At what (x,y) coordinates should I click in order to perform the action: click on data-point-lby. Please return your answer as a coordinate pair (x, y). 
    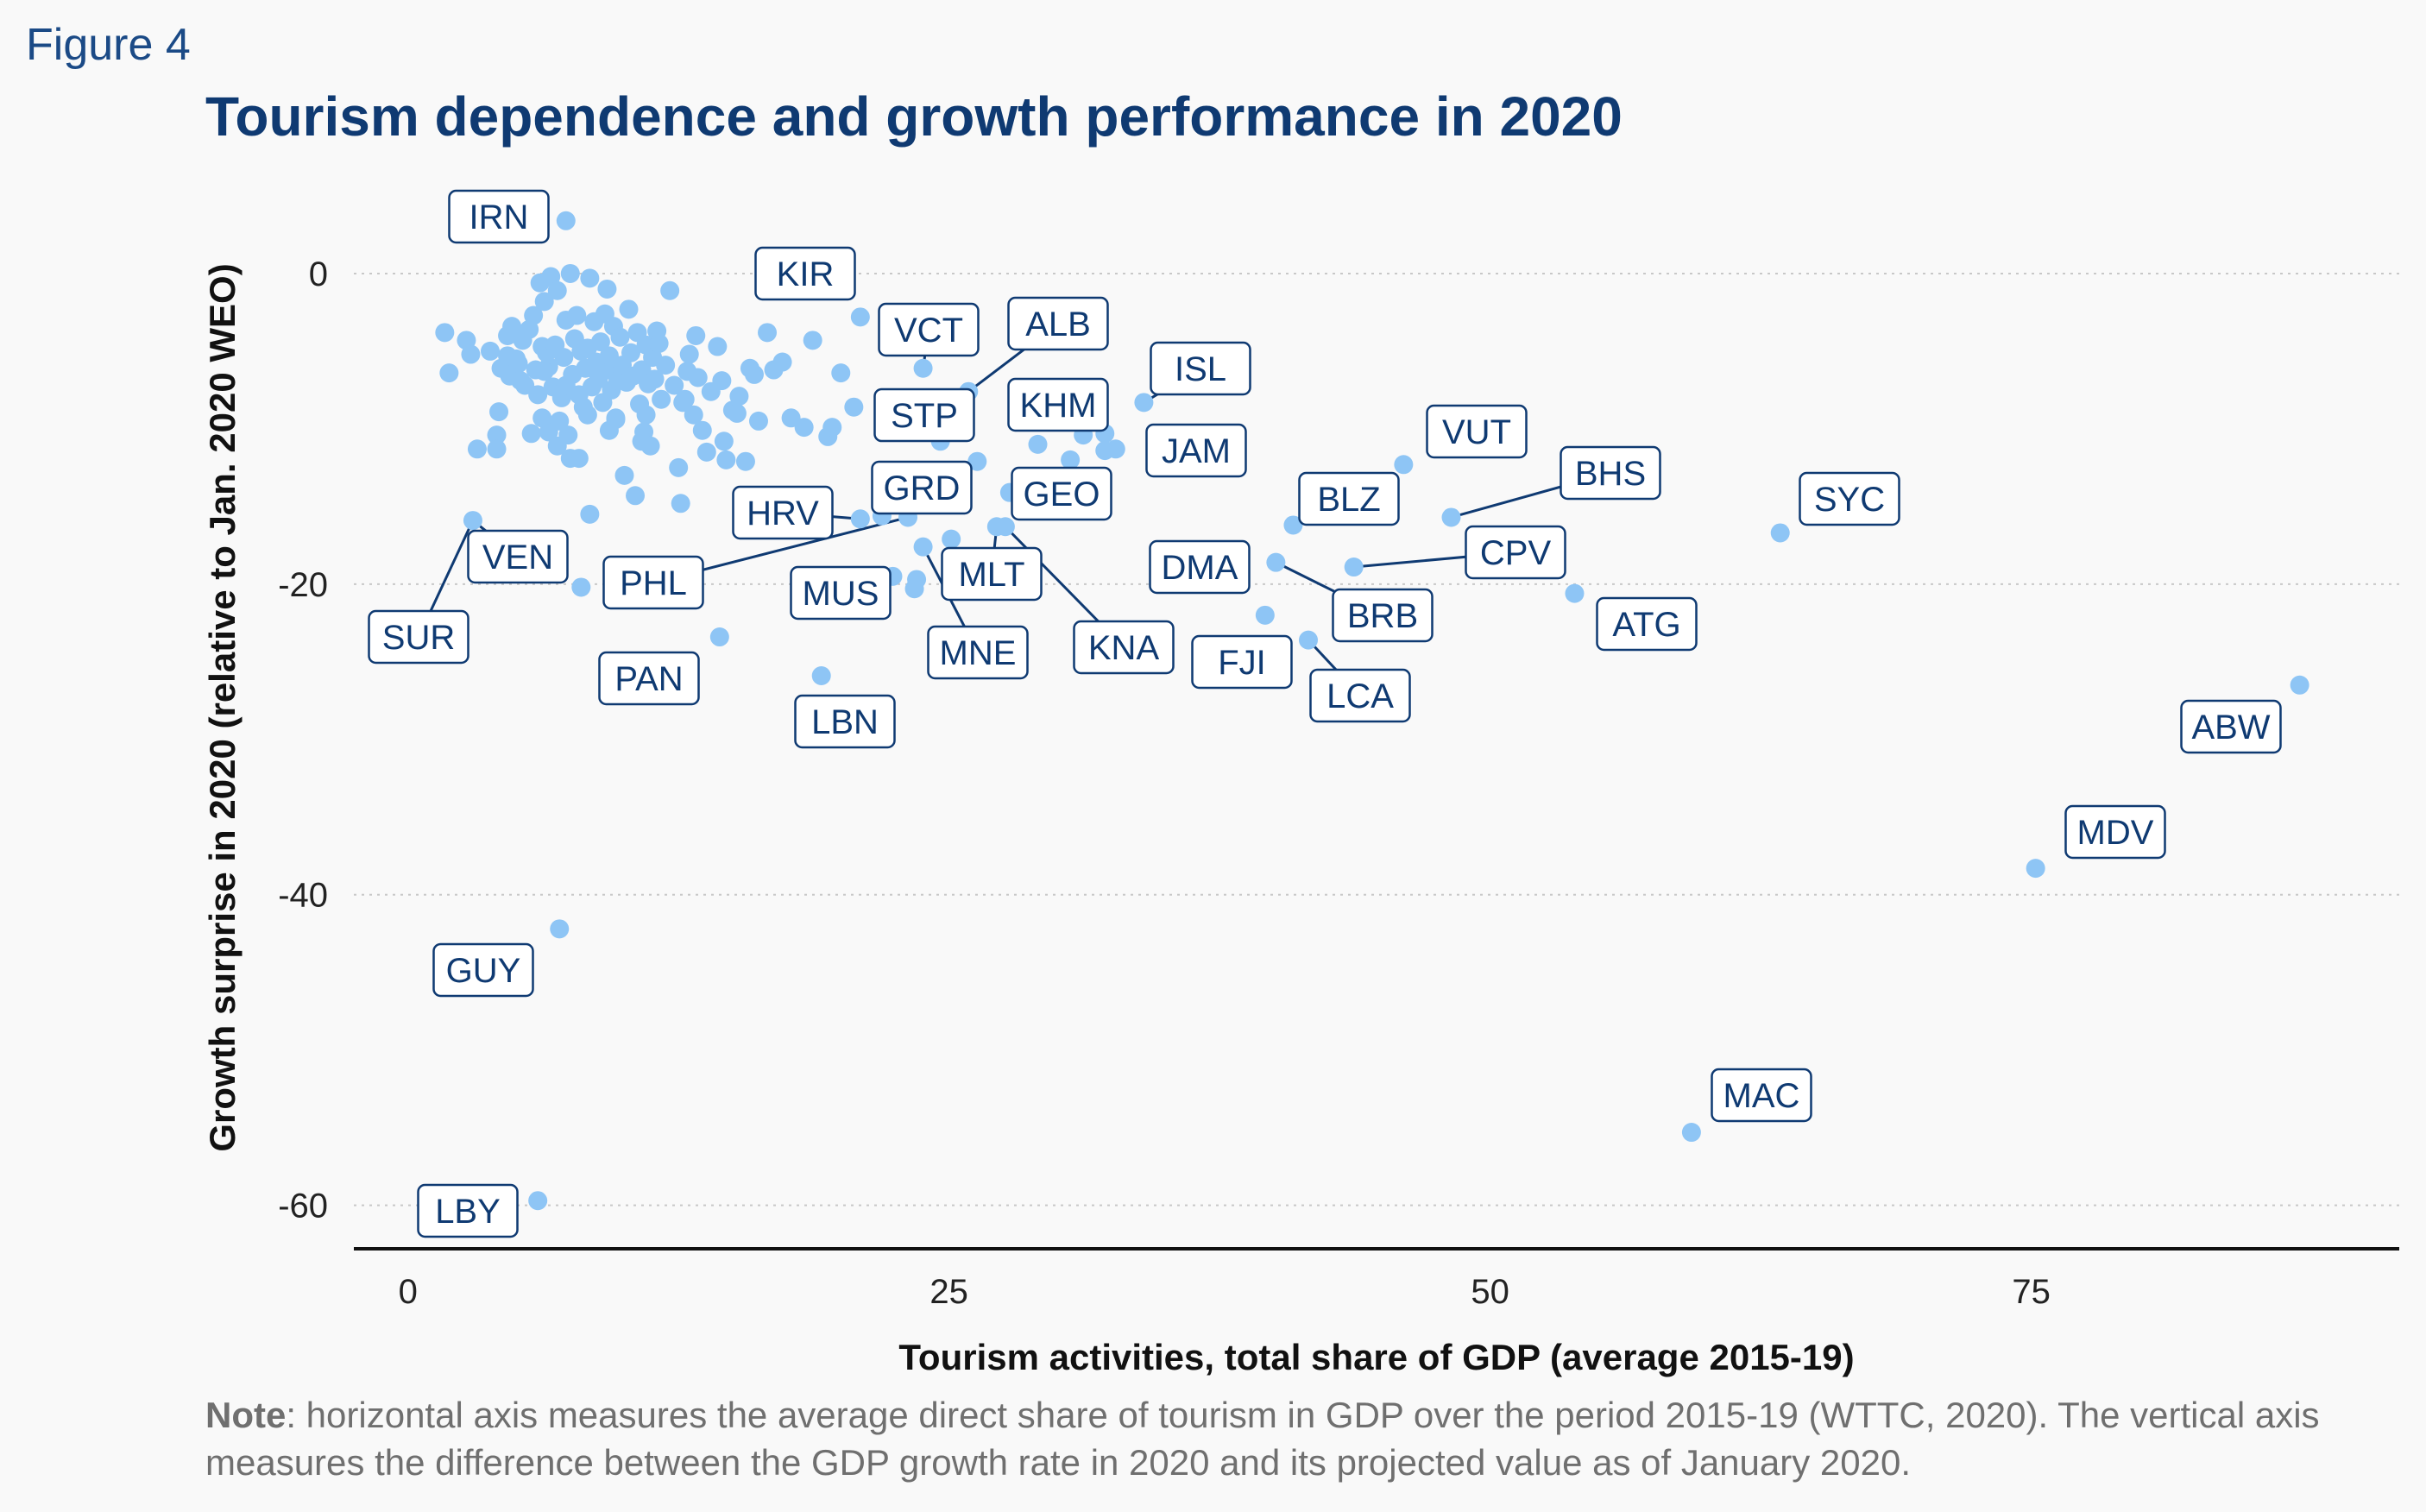
    Looking at the image, I should click on (538, 1201).